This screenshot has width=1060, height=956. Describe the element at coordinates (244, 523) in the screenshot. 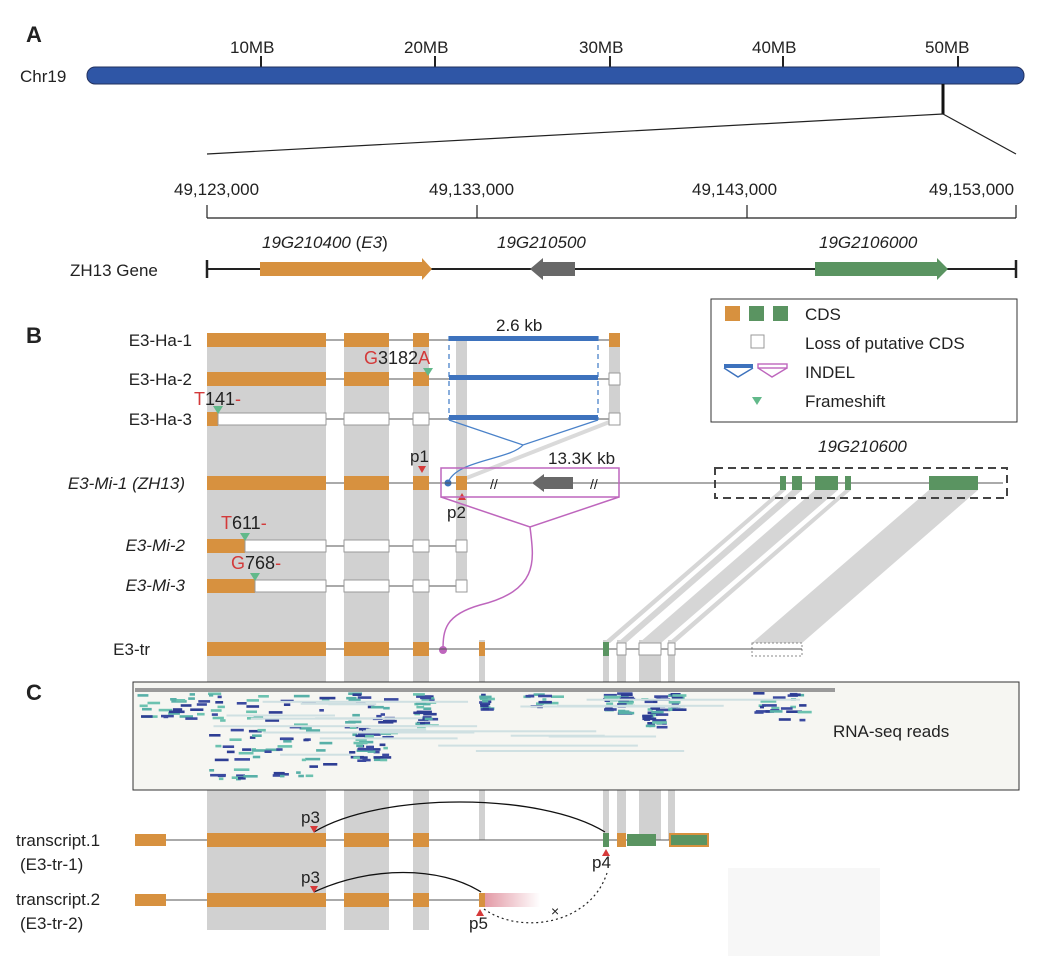

I see `mutation-label: T611-` at that location.